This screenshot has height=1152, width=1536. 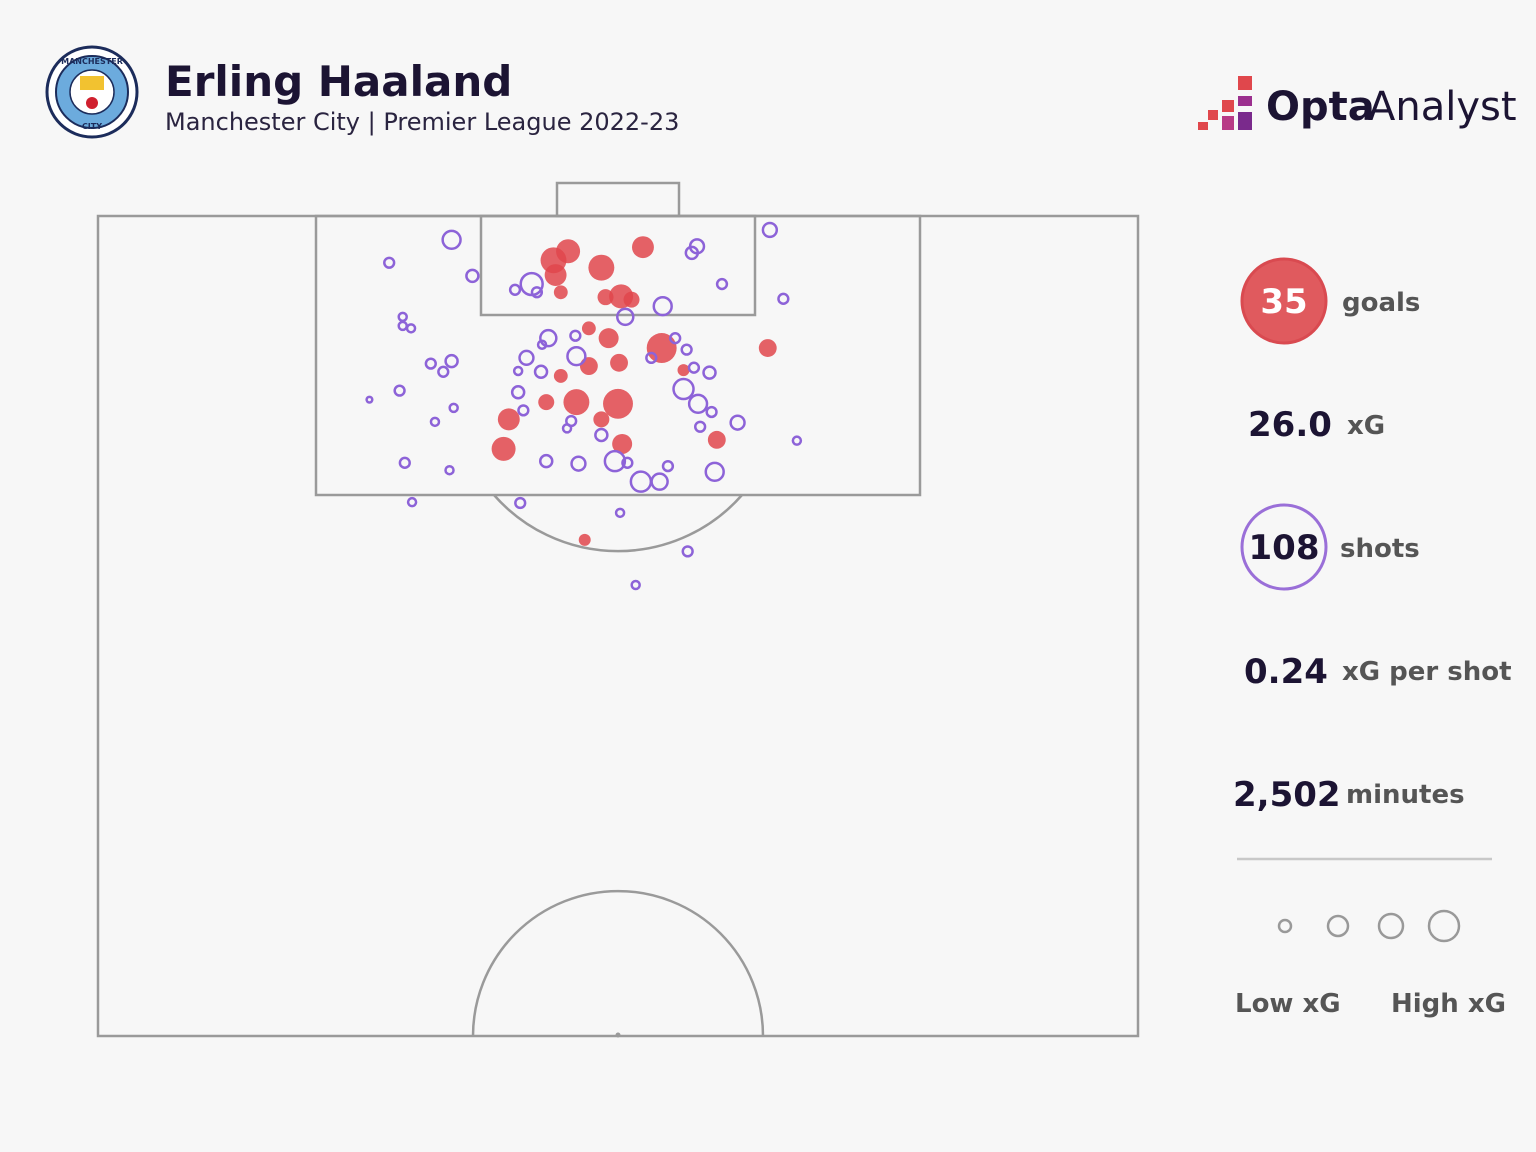 What do you see at coordinates (338, 81) in the screenshot?
I see `title: Erling Haaland` at bounding box center [338, 81].